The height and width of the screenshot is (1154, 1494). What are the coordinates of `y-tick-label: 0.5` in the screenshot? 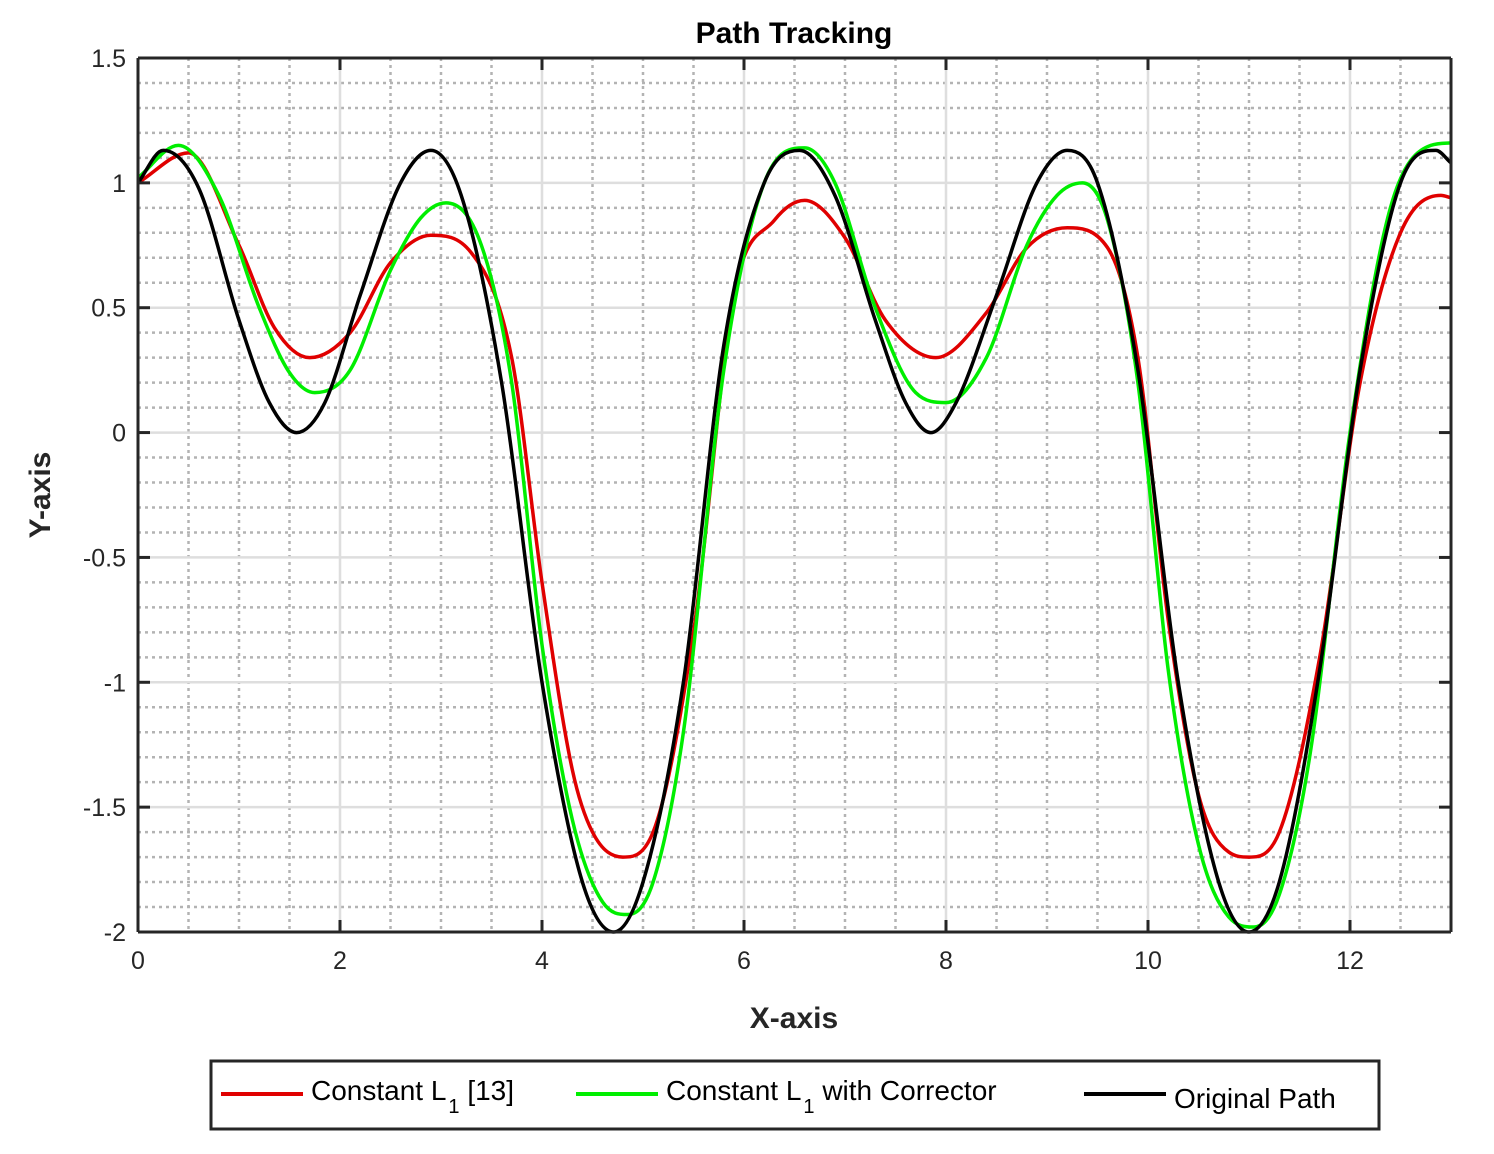 It's located at (108, 309).